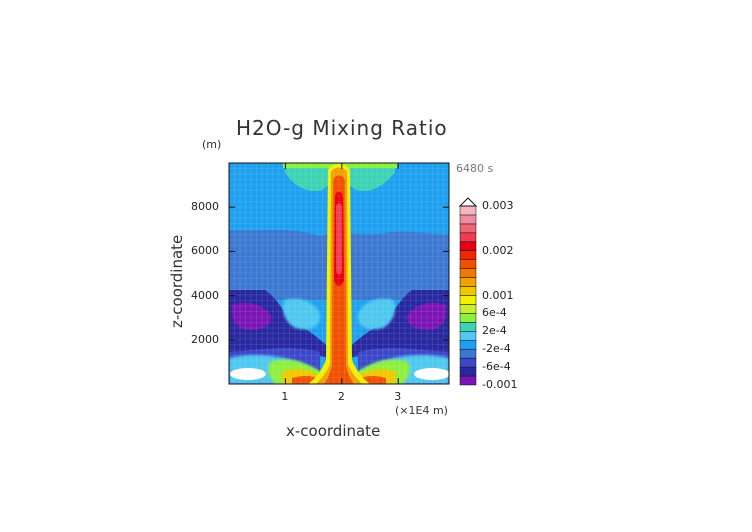  I want to click on x-tick-label: 1, so click(285, 396).